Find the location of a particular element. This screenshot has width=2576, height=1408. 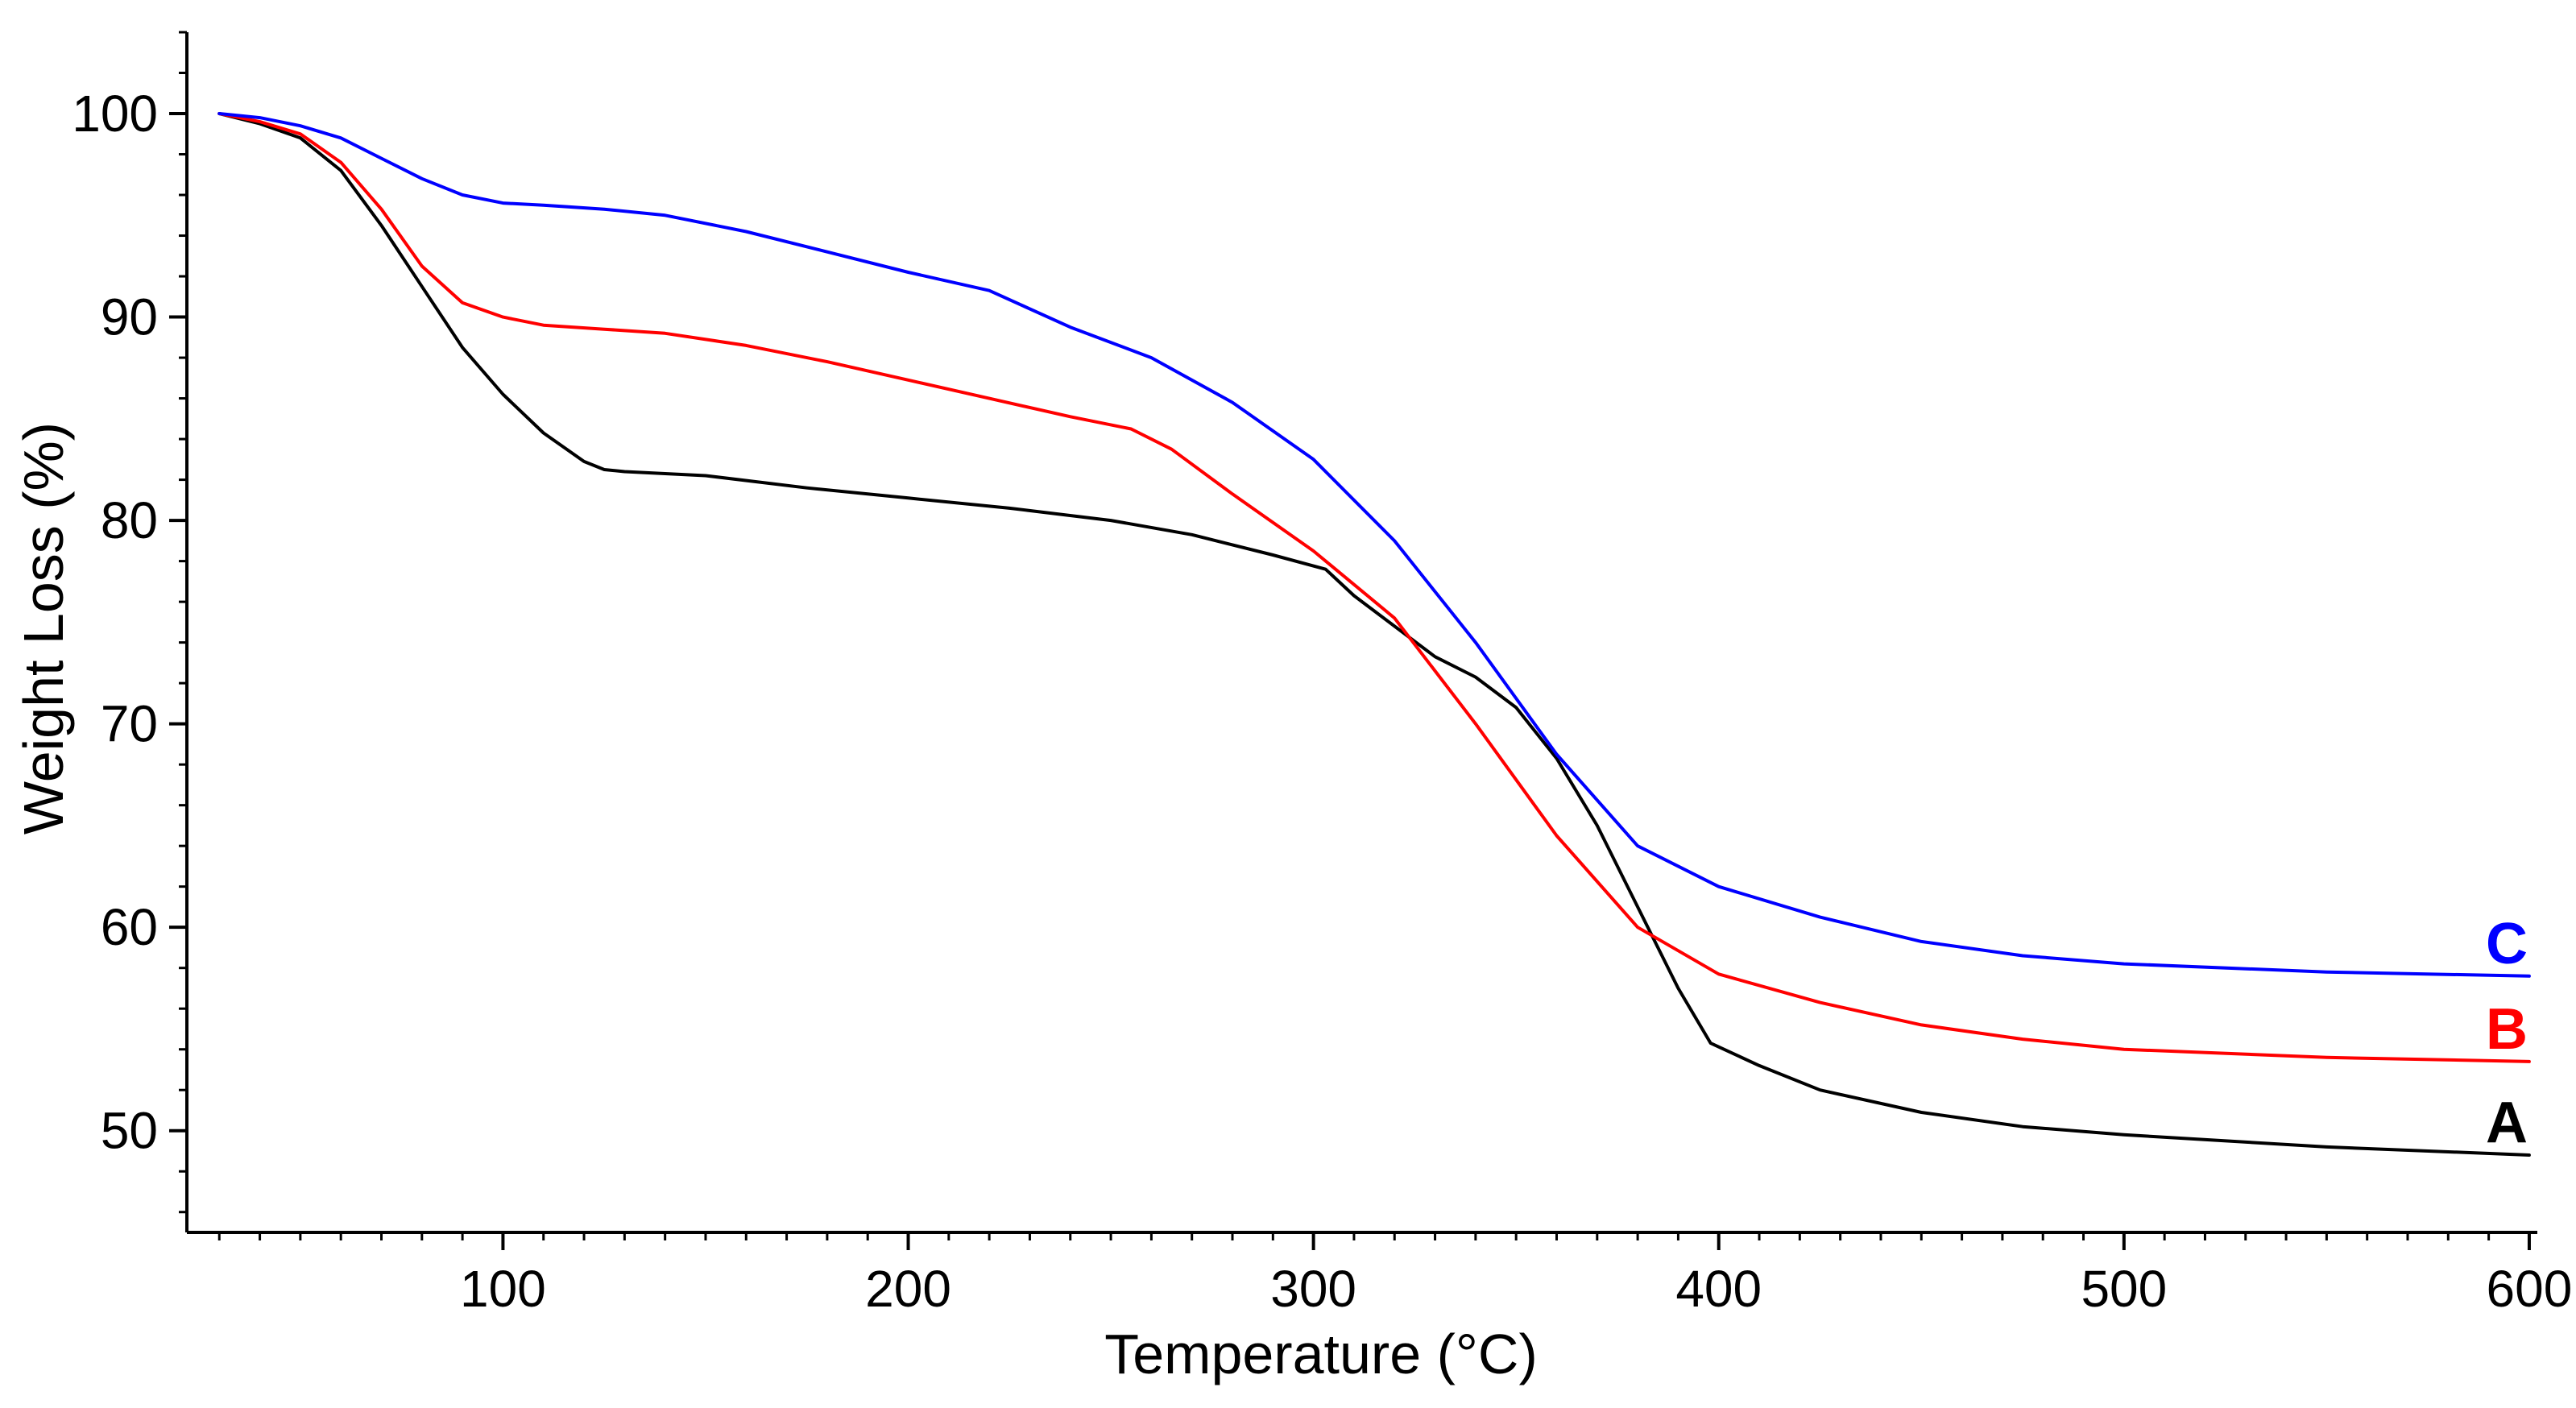

y-tick-label: 100 is located at coordinates (115, 114).